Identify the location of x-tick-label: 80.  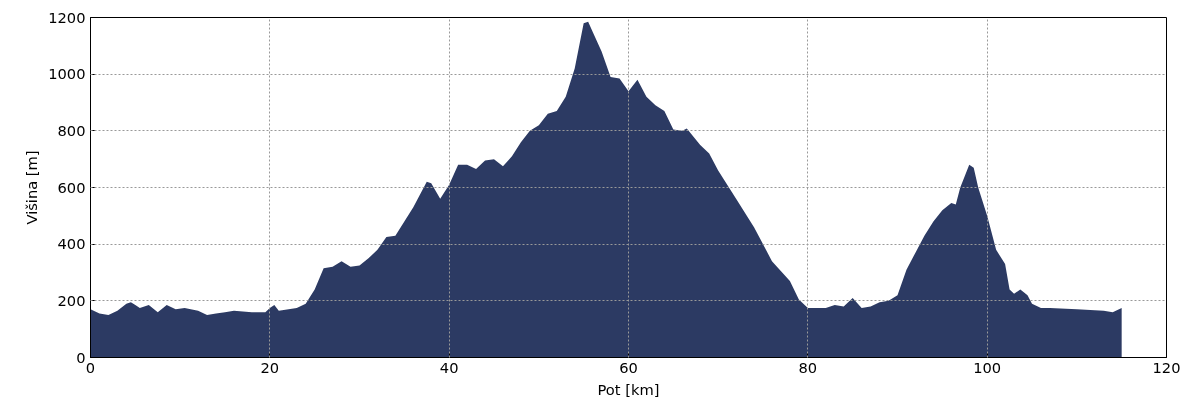
(808, 367).